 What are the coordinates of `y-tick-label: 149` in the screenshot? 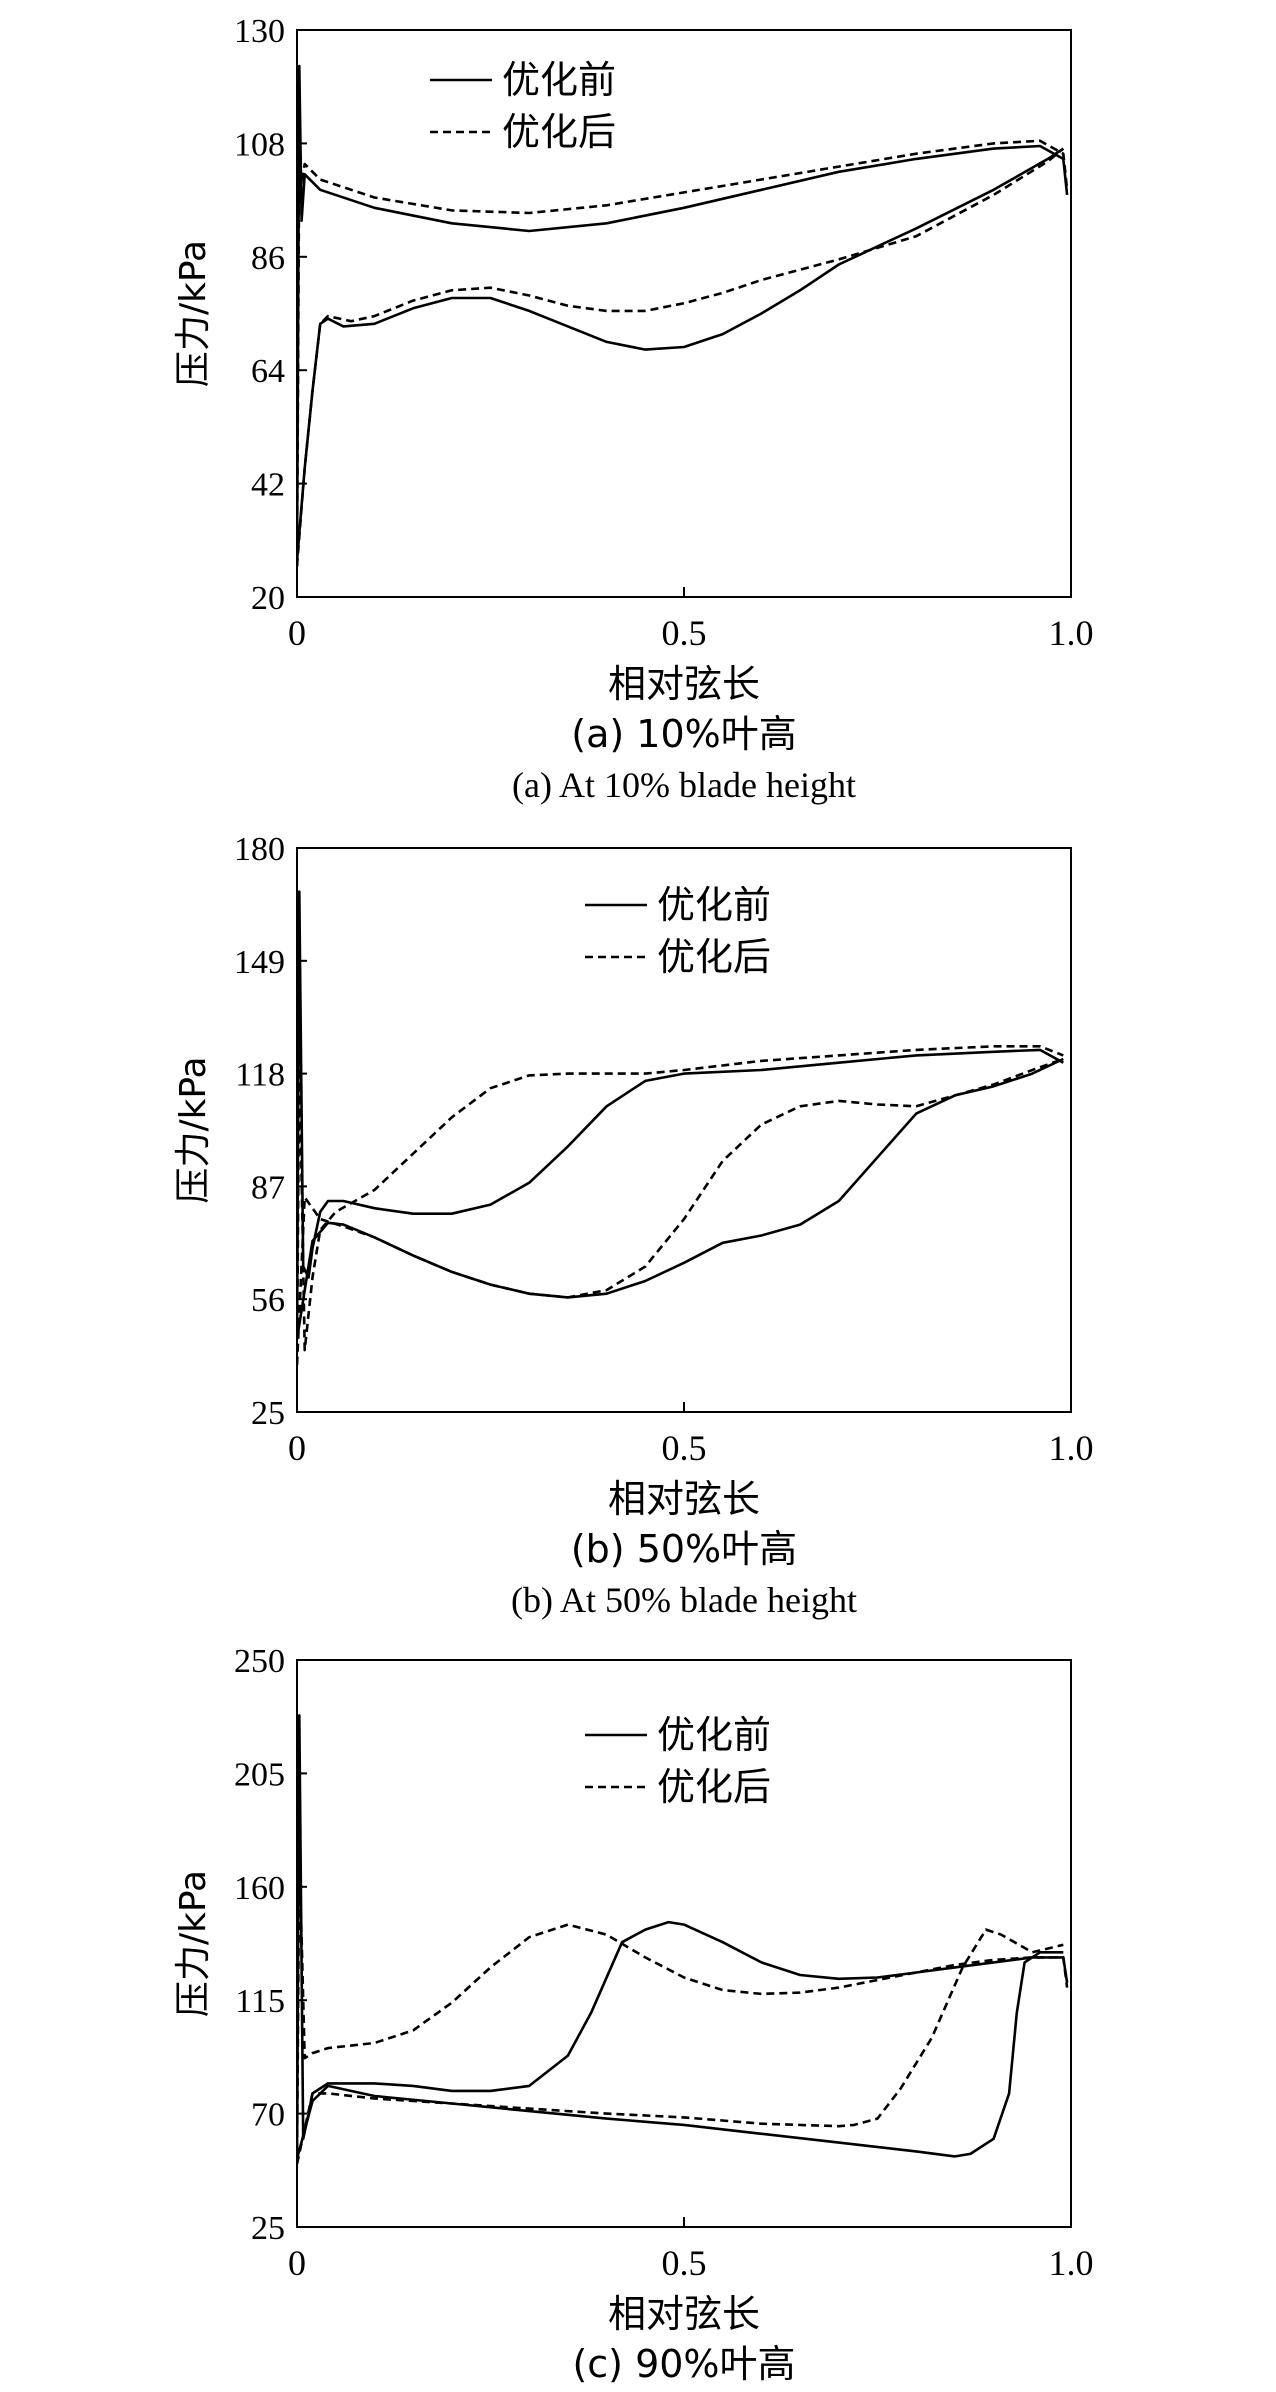 It's located at (259, 962).